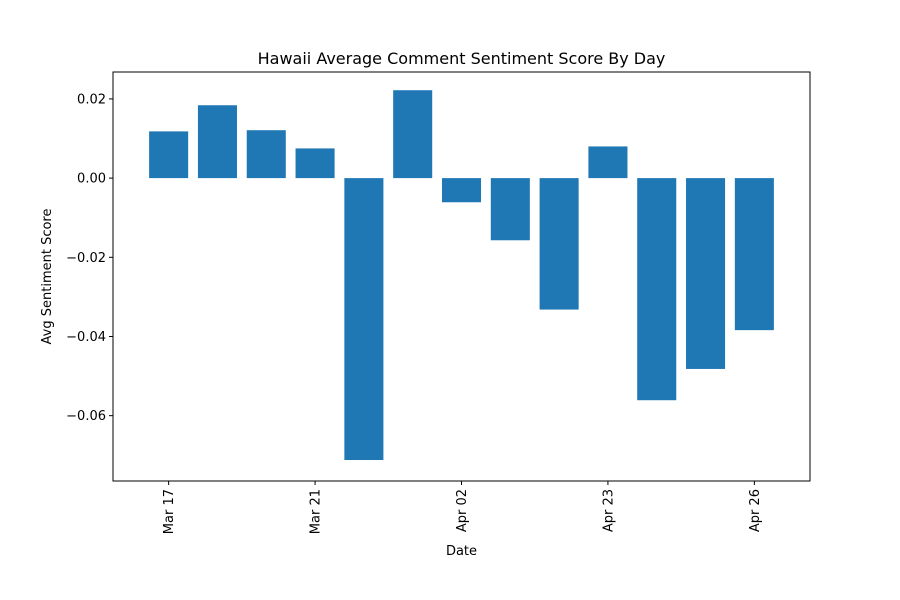  What do you see at coordinates (91, 179) in the screenshot?
I see `y-tick-label: 0.00` at bounding box center [91, 179].